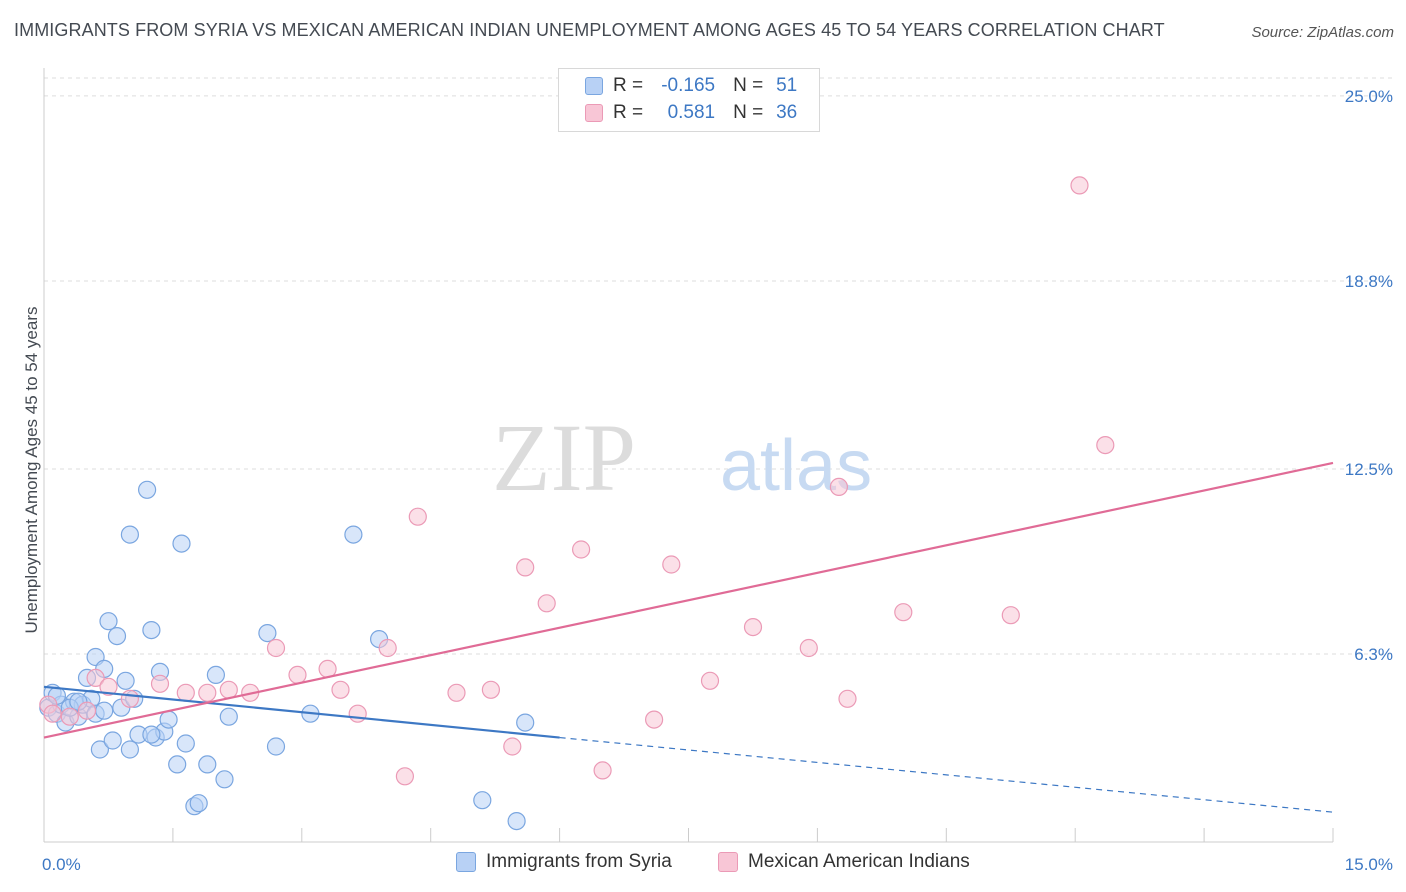 Image resolution: width=1406 pixels, height=892 pixels. I want to click on x-tick-label: 0.0%, so click(61, 864).